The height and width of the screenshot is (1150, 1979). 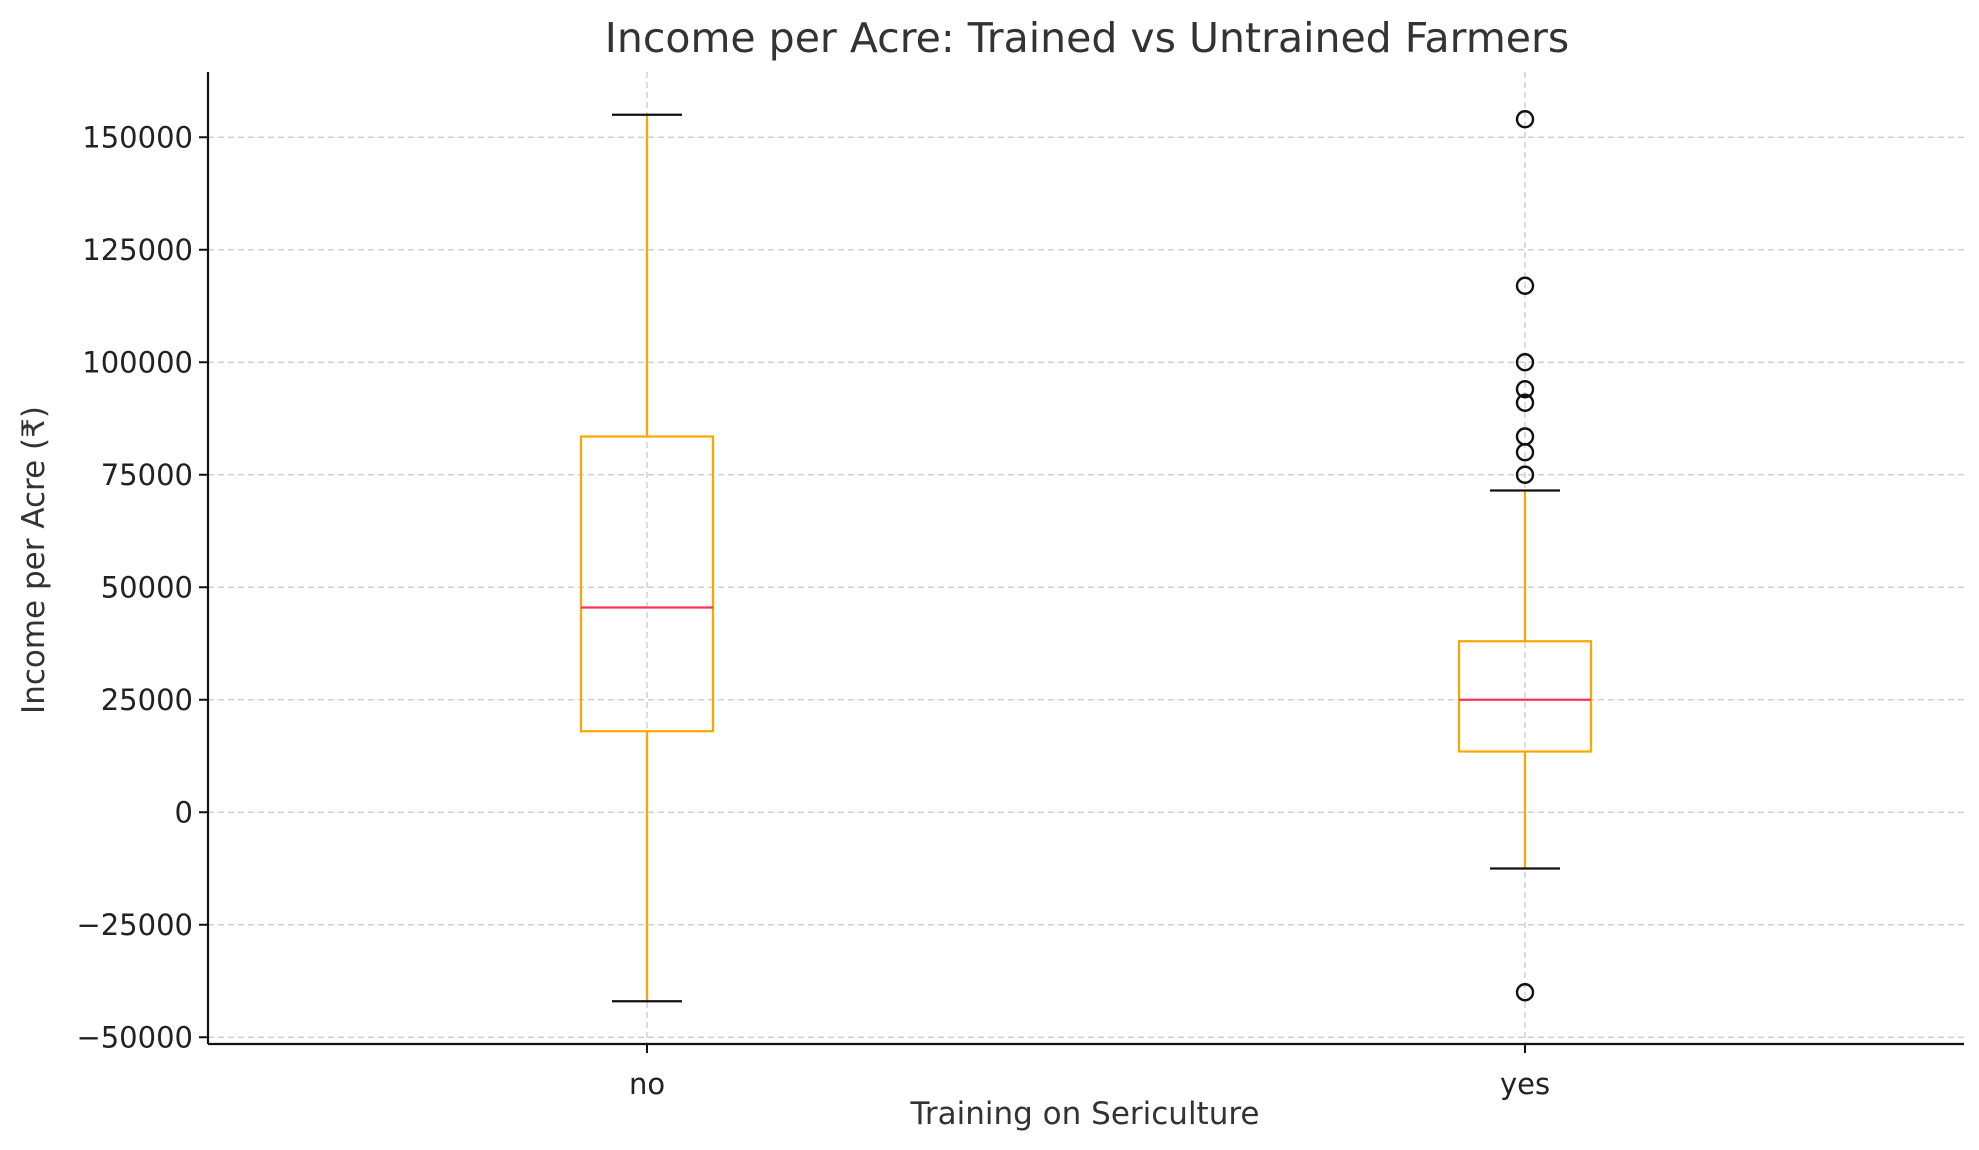 I want to click on y-tick-label: −50000, so click(x=134, y=1037).